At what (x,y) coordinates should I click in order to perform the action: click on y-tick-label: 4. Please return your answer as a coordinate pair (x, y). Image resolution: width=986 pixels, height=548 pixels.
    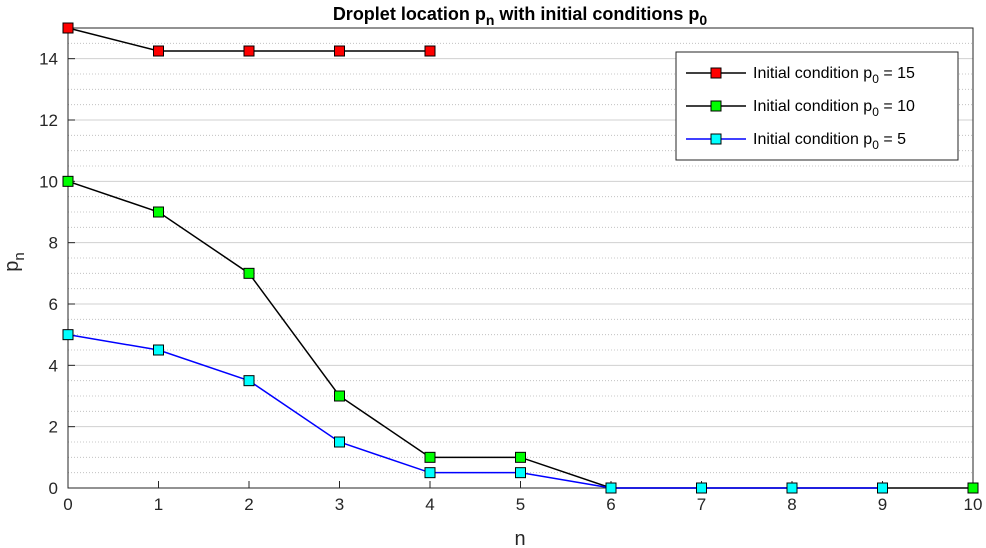
    Looking at the image, I should click on (53, 365).